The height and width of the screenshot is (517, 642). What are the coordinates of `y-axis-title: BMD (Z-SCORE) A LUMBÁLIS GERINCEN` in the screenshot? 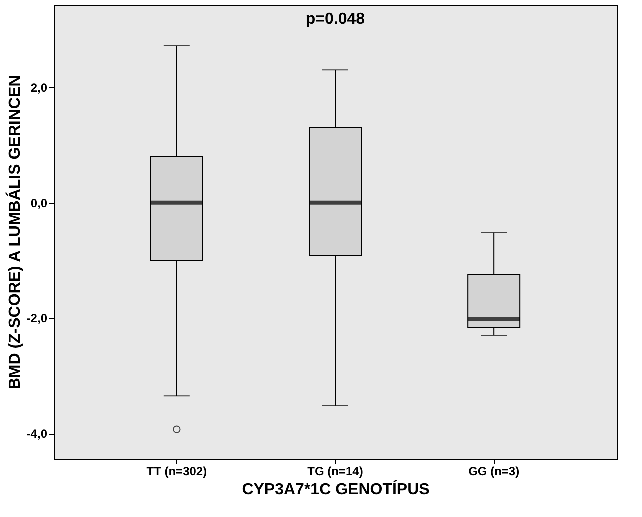 It's located at (14, 232).